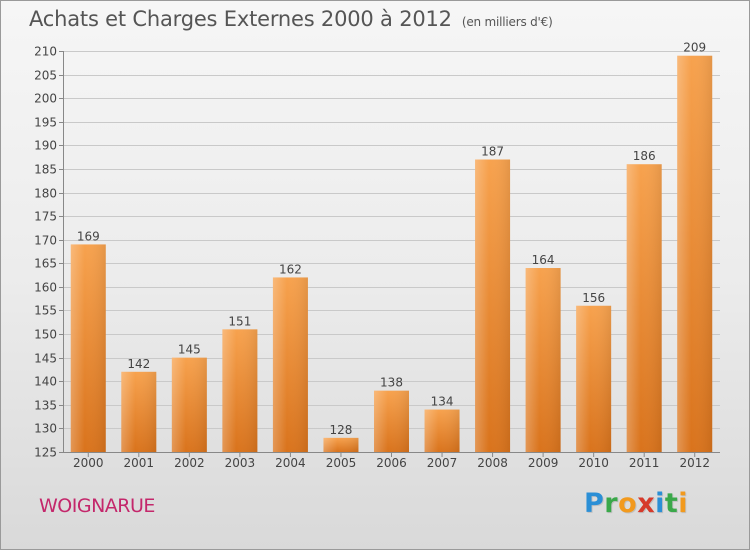 This screenshot has height=550, width=750. What do you see at coordinates (594, 503) in the screenshot?
I see `logo-letter: P` at bounding box center [594, 503].